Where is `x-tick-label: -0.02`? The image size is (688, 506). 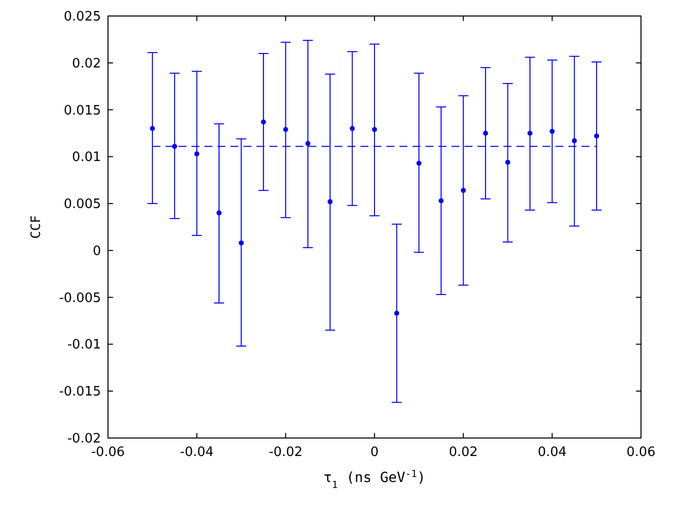
x-tick-label: -0.02 is located at coordinates (285, 452).